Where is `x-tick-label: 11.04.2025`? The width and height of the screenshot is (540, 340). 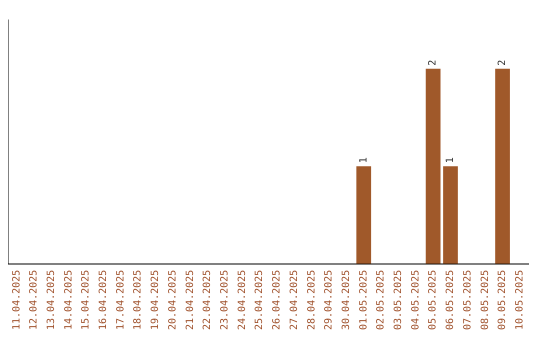
x-tick-label: 11.04.2025 is located at coordinates (16, 300).